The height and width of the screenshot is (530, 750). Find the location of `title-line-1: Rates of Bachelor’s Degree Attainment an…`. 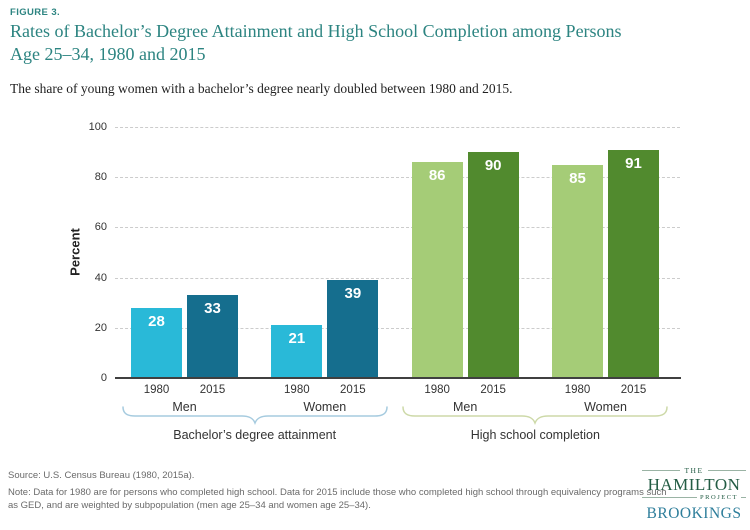

title-line-1: Rates of Bachelor’s Degree Attainment an… is located at coordinates (316, 31).